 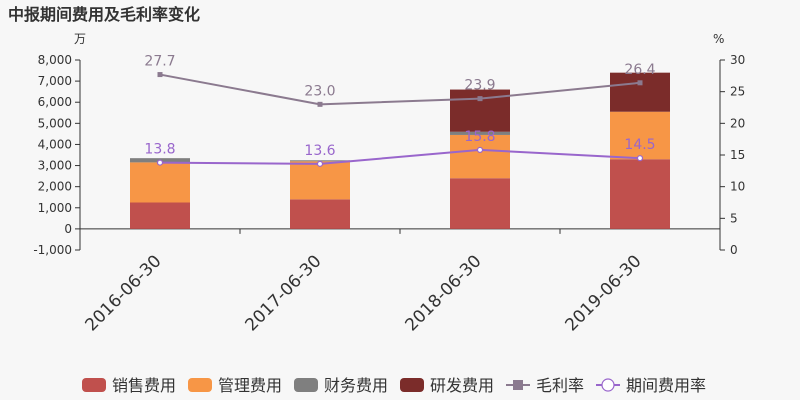 What do you see at coordinates (284, 293) in the screenshot?
I see `x-tick-label: 2017-06-30` at bounding box center [284, 293].